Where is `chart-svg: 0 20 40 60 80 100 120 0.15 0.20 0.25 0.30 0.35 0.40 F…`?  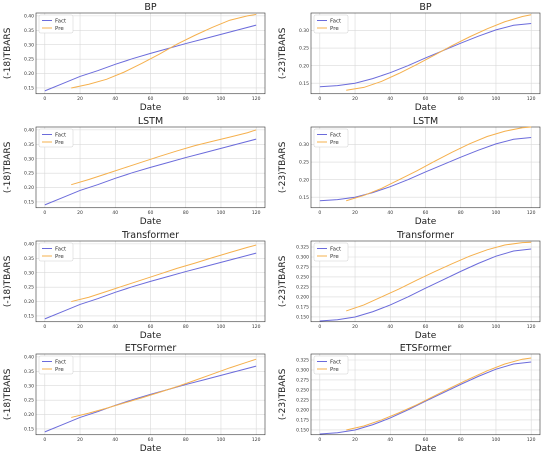 chart-svg: 0 20 40 60 80 100 120 0.15 0.20 0.25 0.30 0.35 0.40 F… is located at coordinates (134, 398).